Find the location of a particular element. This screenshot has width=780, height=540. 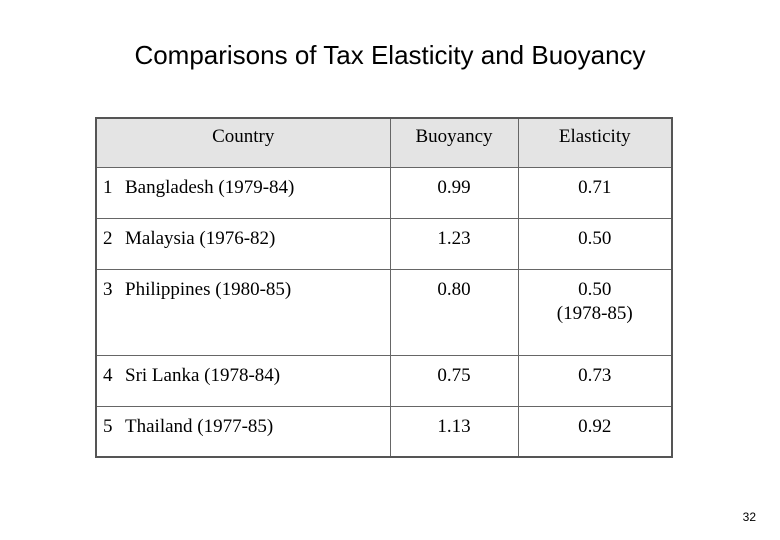

elasticity-cell: 0.71 is located at coordinates (595, 192).